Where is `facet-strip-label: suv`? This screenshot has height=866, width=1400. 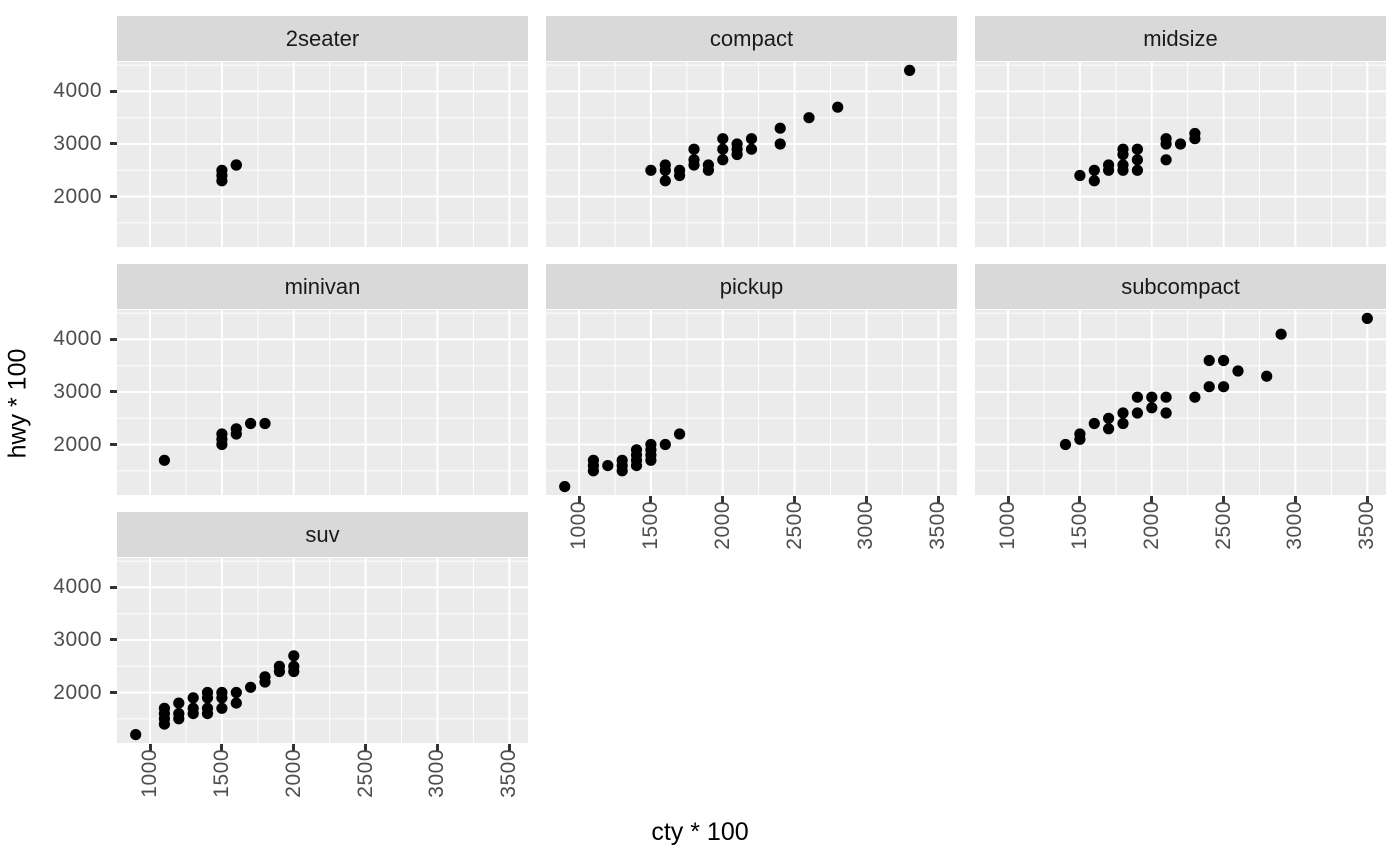
facet-strip-label: suv is located at coordinates (322, 534).